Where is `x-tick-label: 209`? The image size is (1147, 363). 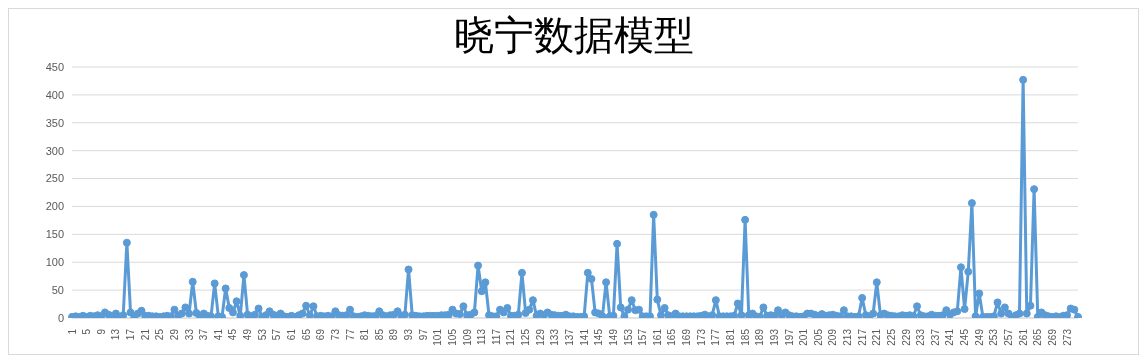 x-tick-label: 209 is located at coordinates (833, 337).